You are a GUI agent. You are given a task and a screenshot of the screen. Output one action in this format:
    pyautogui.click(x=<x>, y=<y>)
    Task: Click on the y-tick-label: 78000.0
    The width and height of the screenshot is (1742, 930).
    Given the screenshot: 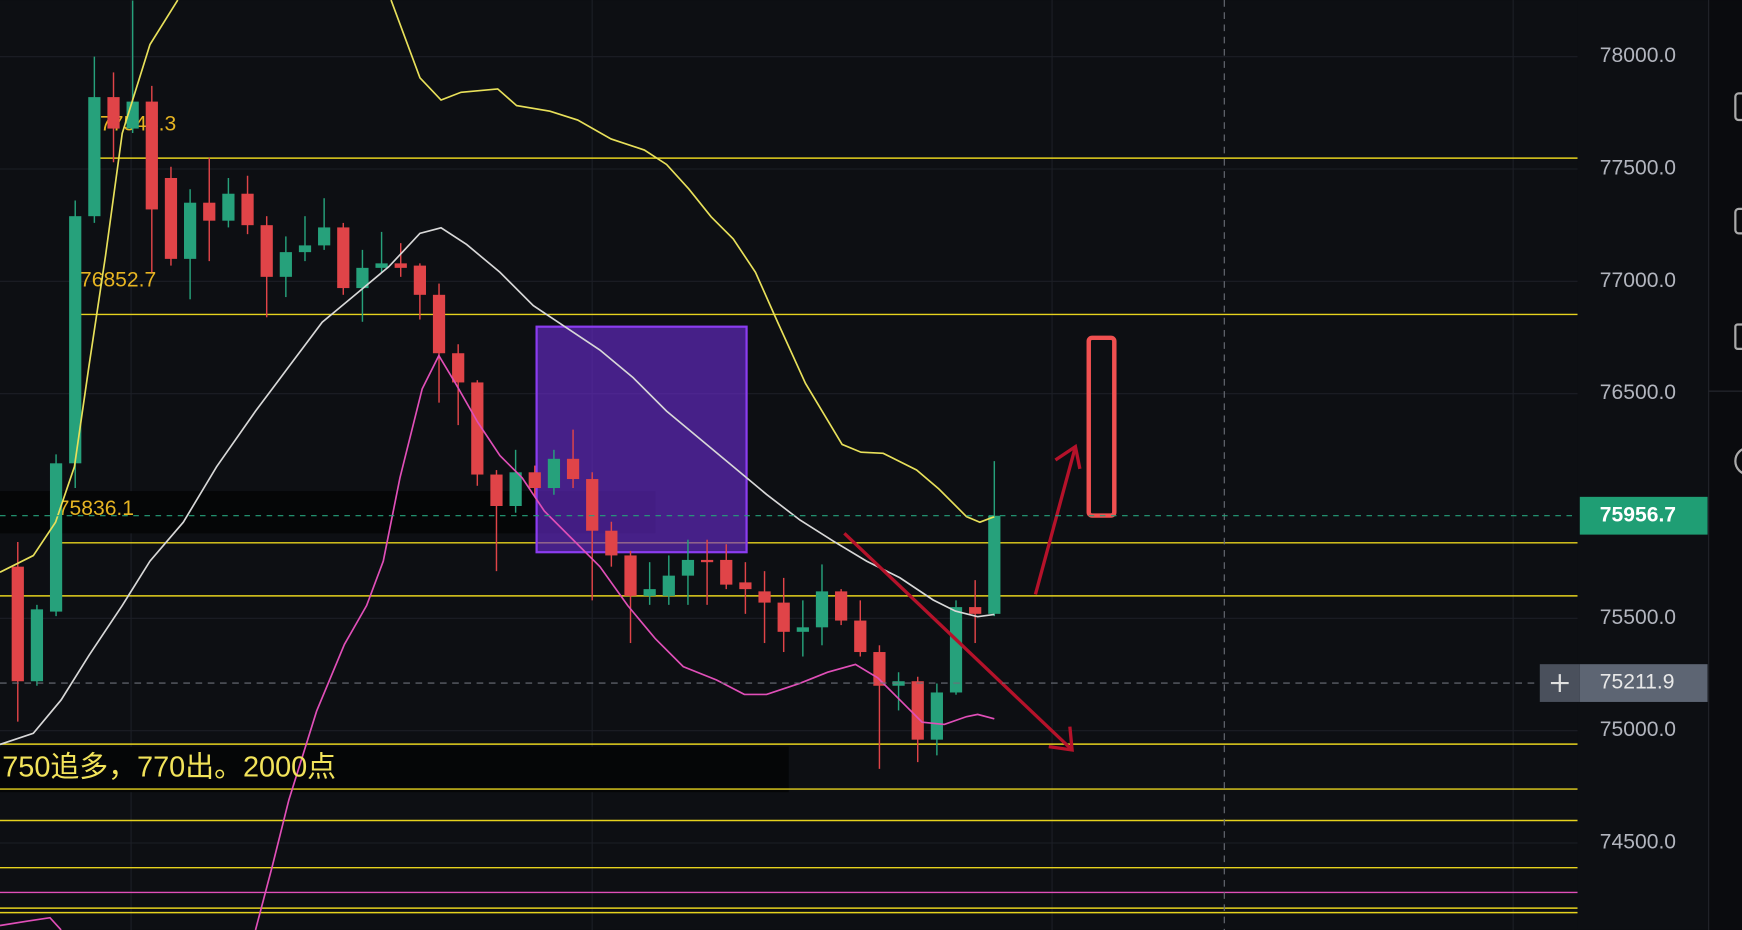 What is the action you would take?
    pyautogui.click(x=1638, y=55)
    